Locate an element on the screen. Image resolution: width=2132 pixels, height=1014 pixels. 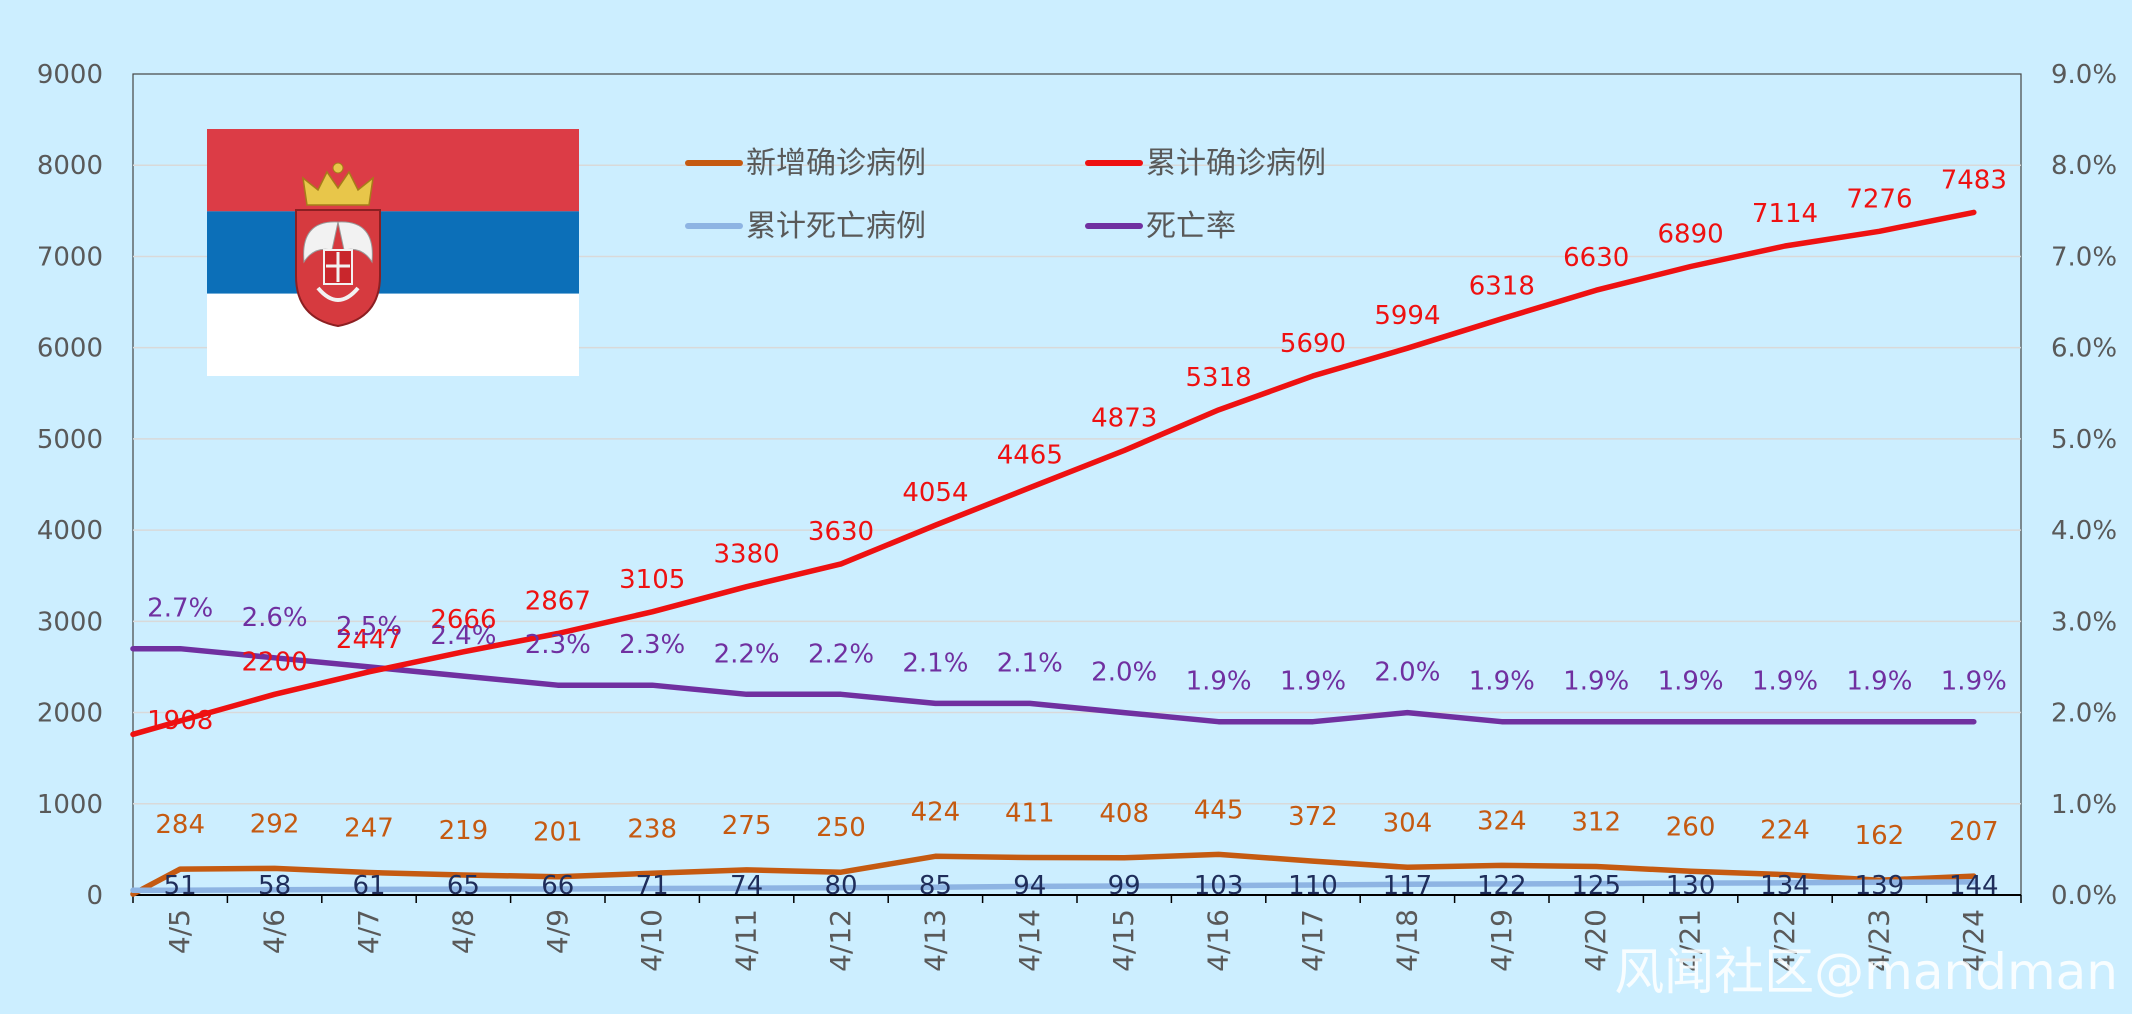
data-label: 74 is located at coordinates (746, 886).